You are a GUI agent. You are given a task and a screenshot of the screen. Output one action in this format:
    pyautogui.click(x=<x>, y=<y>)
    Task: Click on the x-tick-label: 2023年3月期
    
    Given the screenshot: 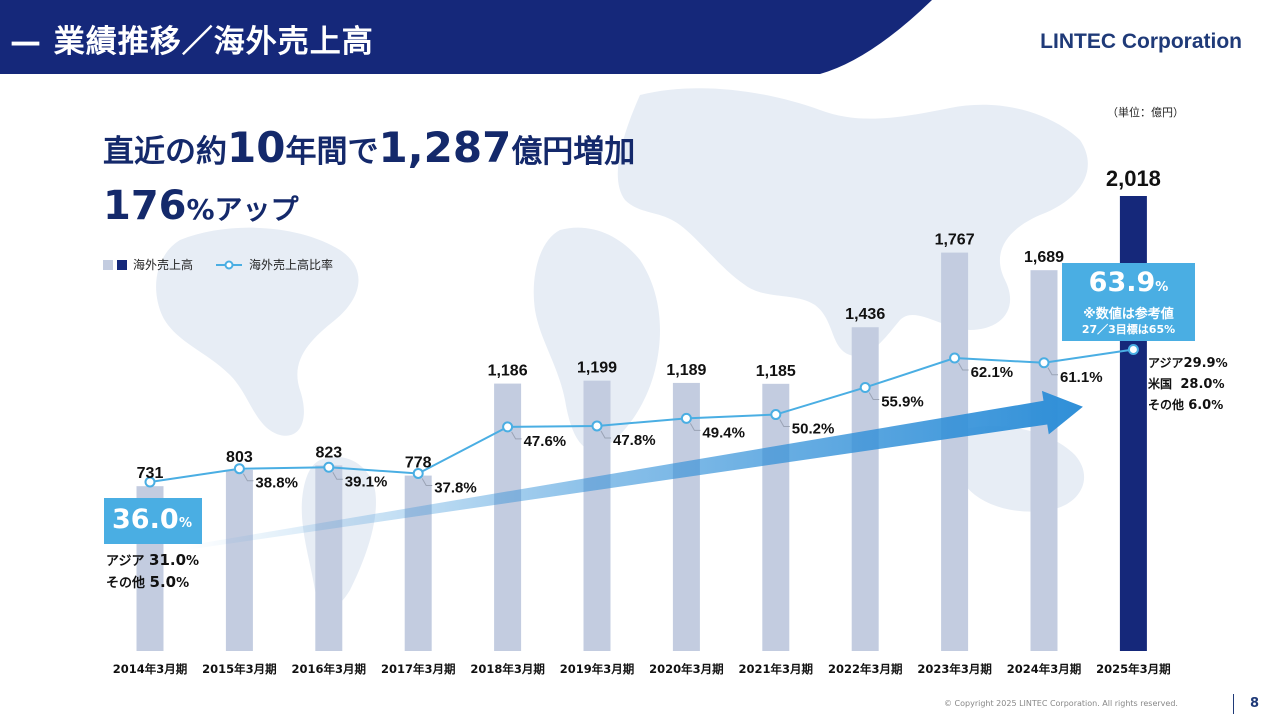 What is the action you would take?
    pyautogui.click(x=954, y=669)
    